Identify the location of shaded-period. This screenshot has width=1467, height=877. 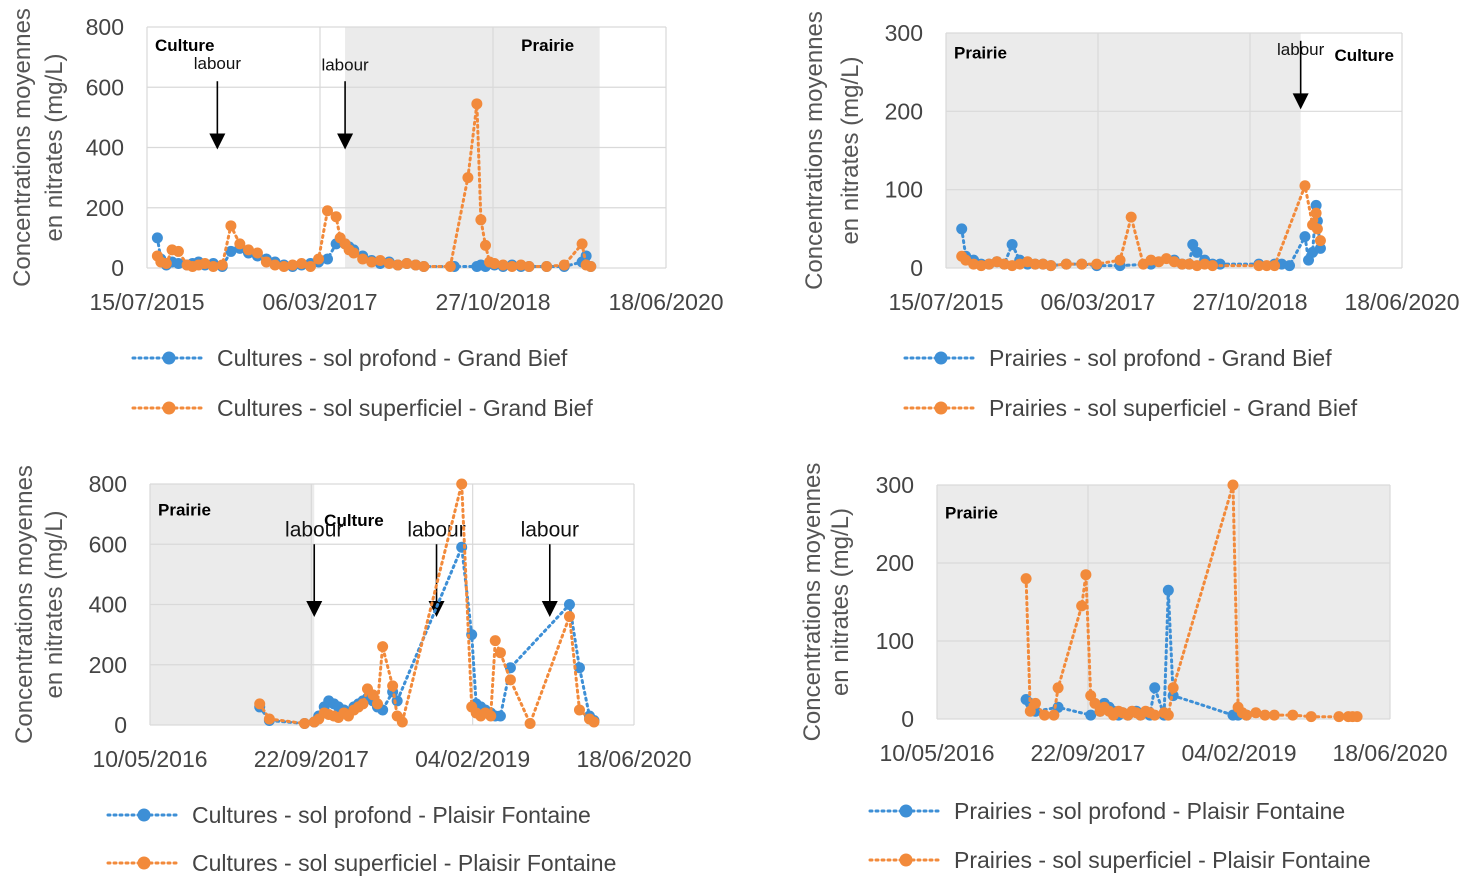
(1123, 150).